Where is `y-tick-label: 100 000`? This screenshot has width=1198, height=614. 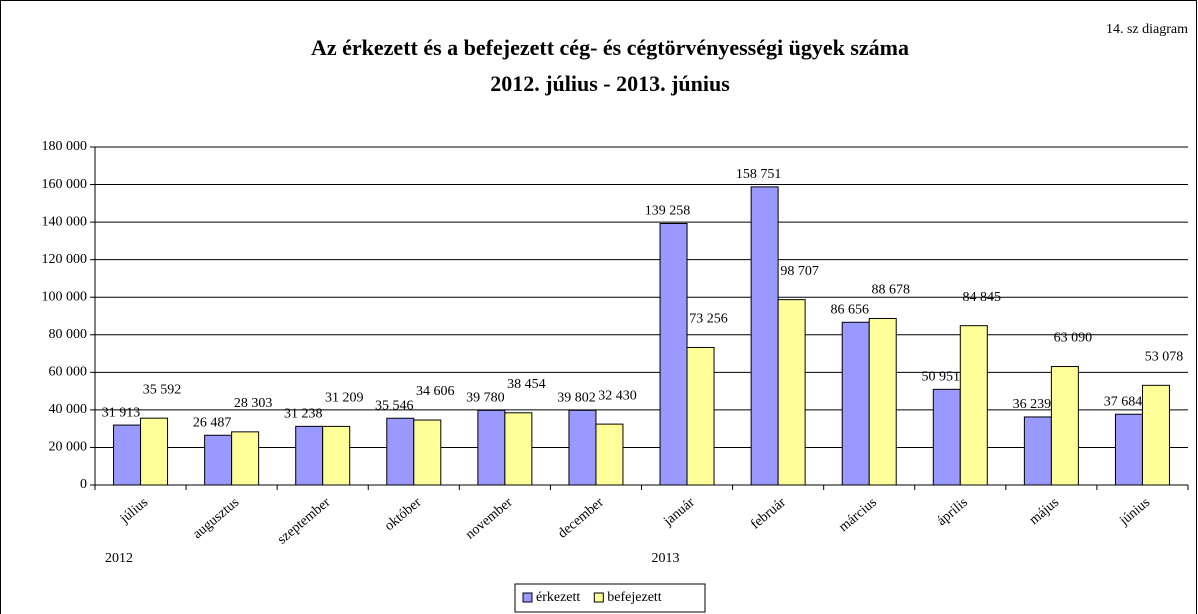
y-tick-label: 100 000 is located at coordinates (65, 296).